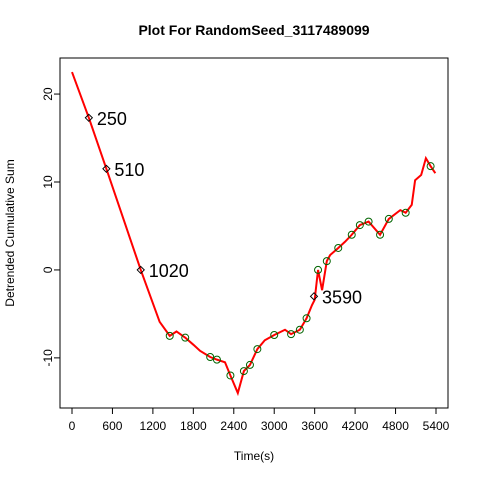  I want to click on annotation-label: 250, so click(112, 119).